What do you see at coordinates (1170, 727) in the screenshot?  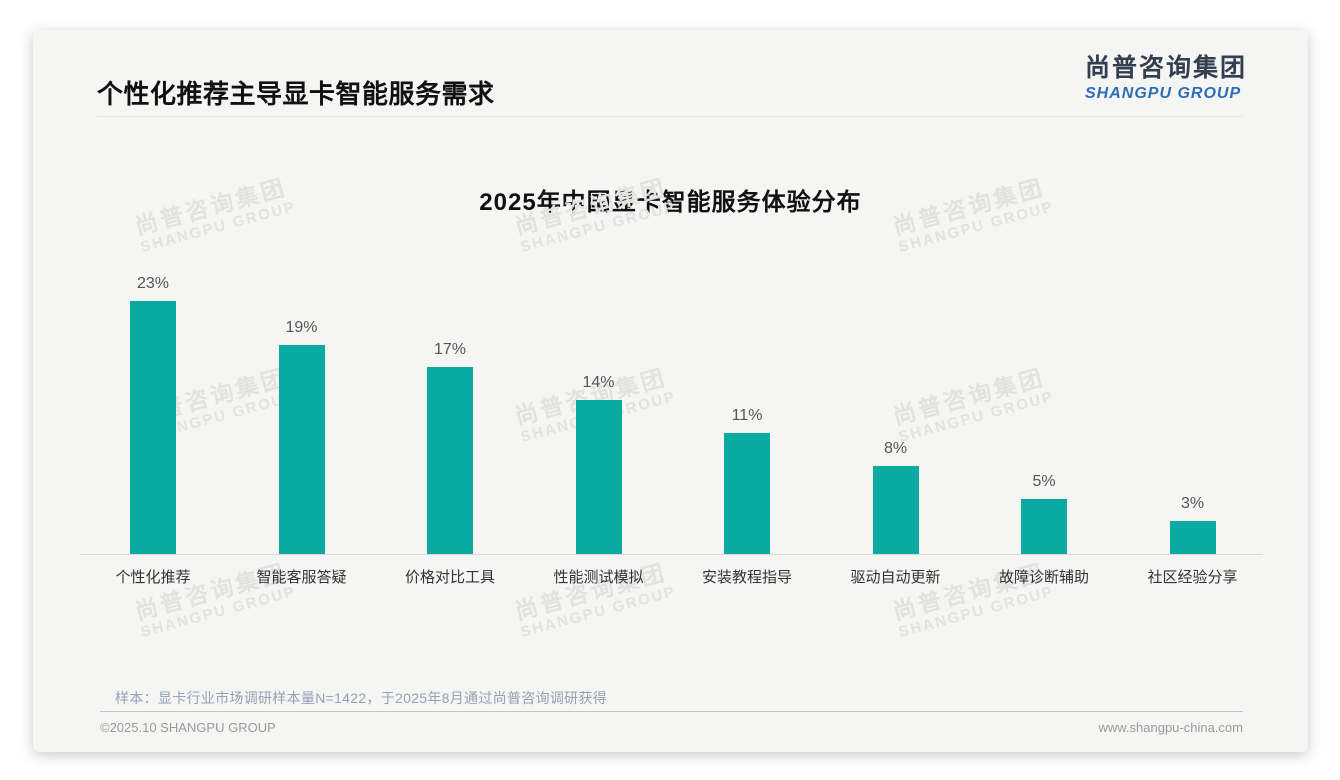 I see `website-text: www.shangpu-china.com` at bounding box center [1170, 727].